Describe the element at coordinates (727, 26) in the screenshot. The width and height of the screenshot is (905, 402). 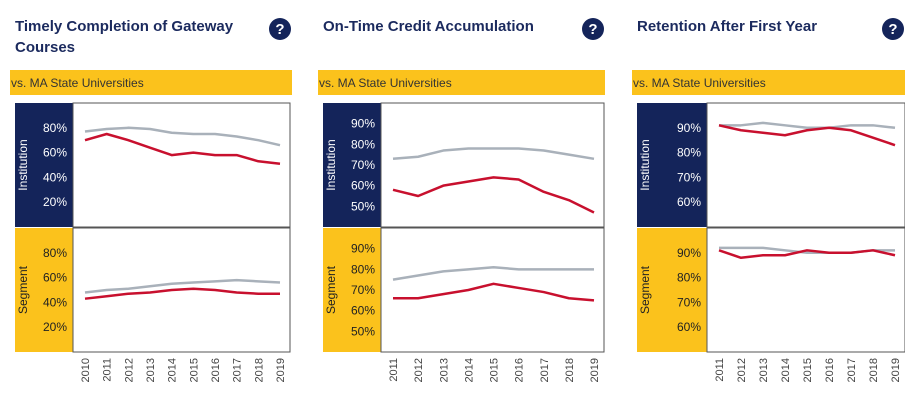
I see `panel-title: Retention After First Year` at that location.